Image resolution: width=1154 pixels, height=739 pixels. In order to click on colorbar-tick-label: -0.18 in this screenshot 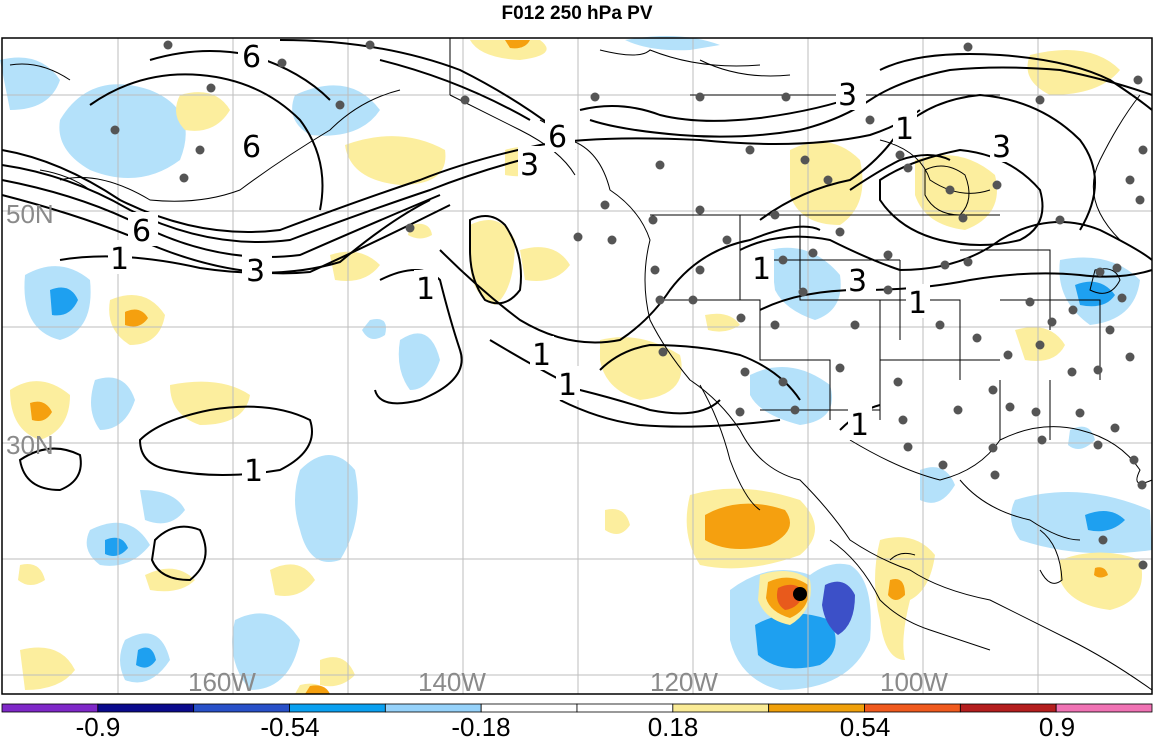, I will do `click(480, 725)`.